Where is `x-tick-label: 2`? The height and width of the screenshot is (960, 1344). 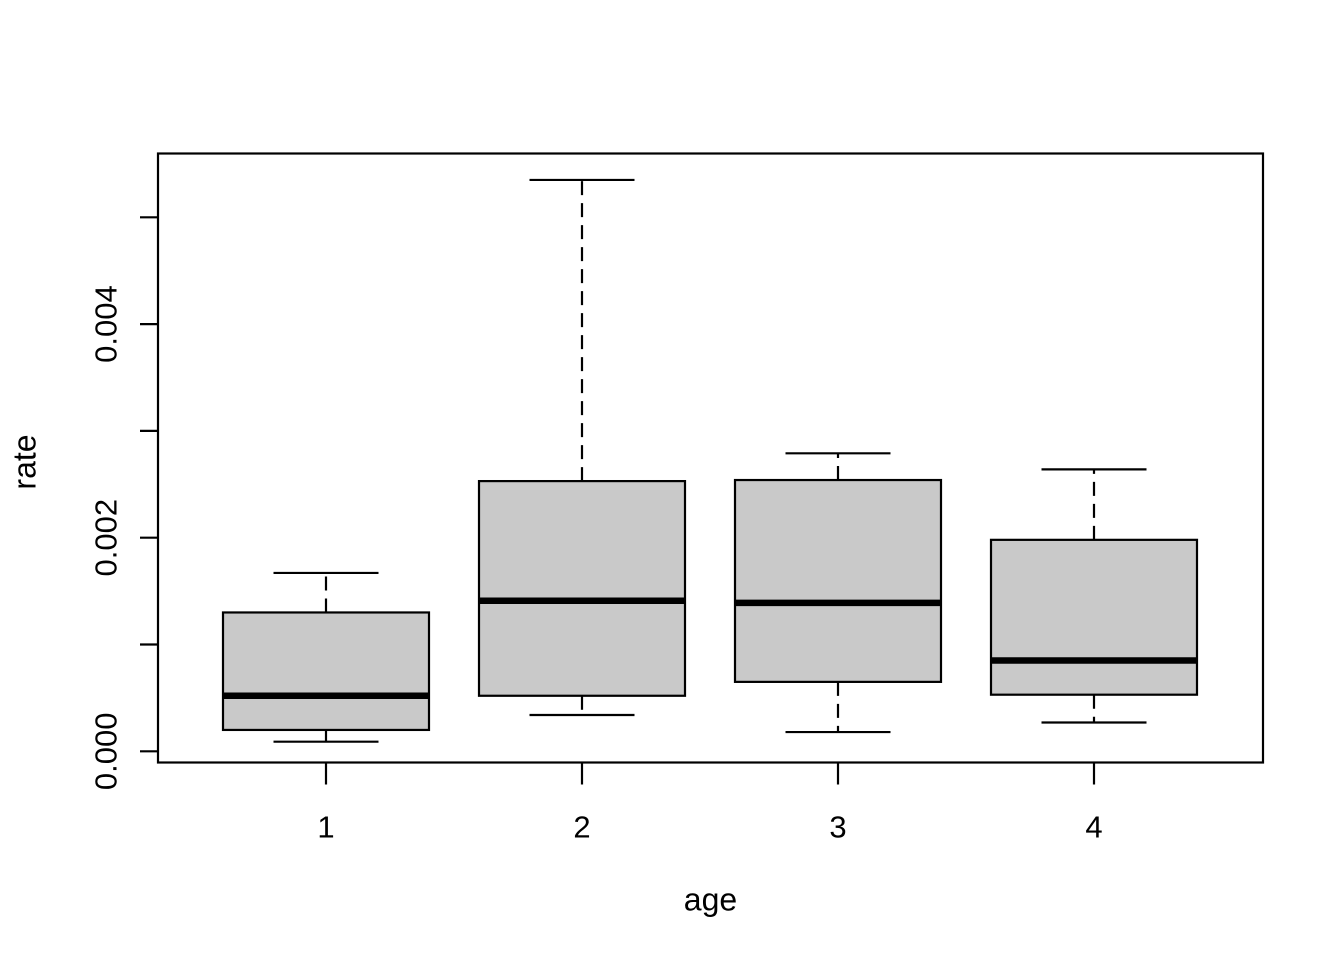
x-tick-label: 2 is located at coordinates (581, 827).